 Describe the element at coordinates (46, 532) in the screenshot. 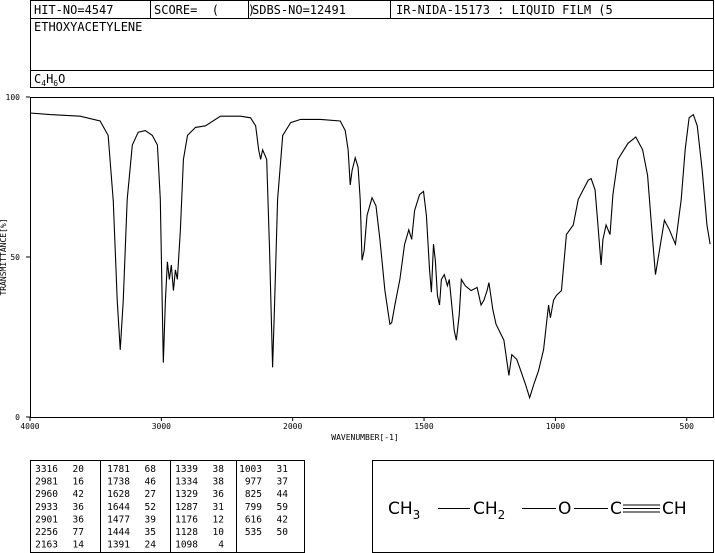

I see `peak-wavenumber: 2256` at that location.